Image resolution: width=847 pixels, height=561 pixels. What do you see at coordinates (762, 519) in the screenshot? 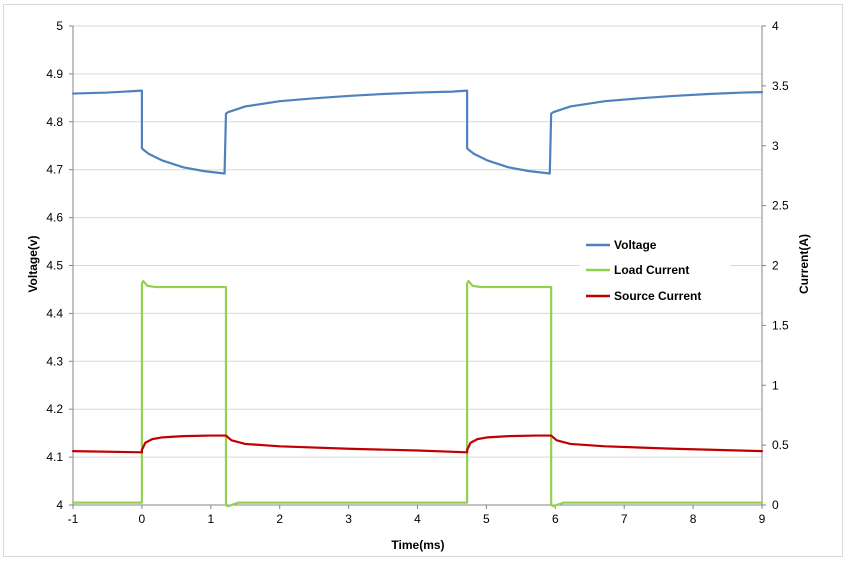
I see `x-tick-label: 9` at bounding box center [762, 519].